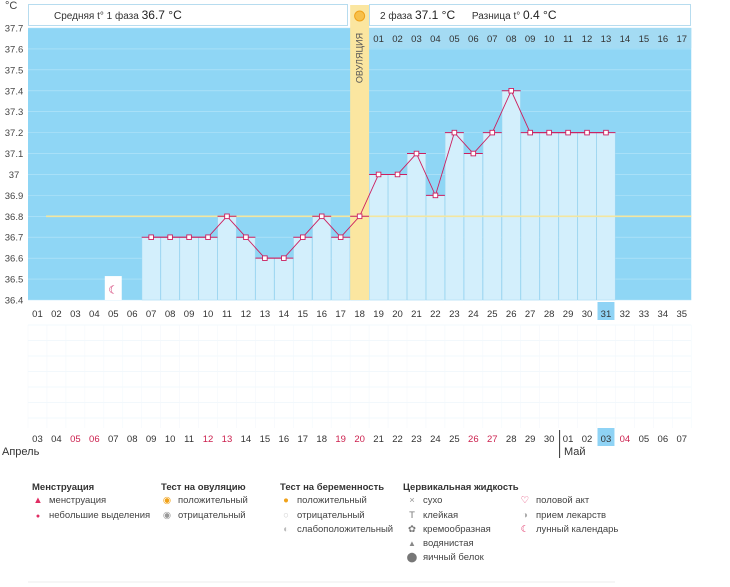 The image size is (730, 587). Describe the element at coordinates (188, 15) in the screenshot. I see `phase1-summary: Средняя t° 1 фаза 36.7 °C` at that location.